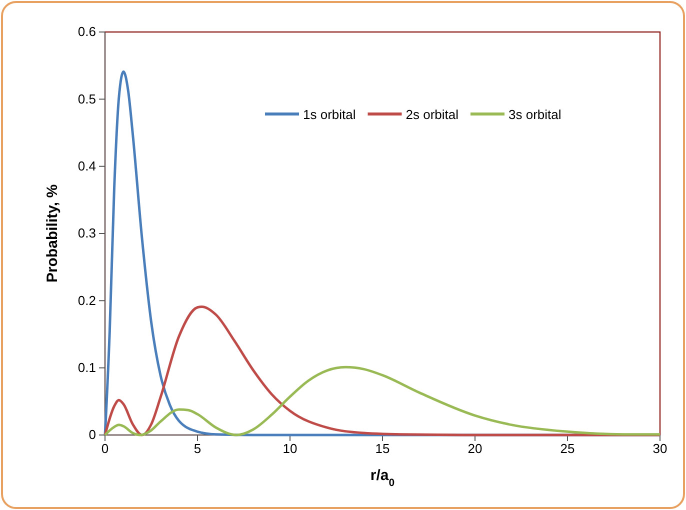  I want to click on y-tick-label: 0.5, so click(87, 98).